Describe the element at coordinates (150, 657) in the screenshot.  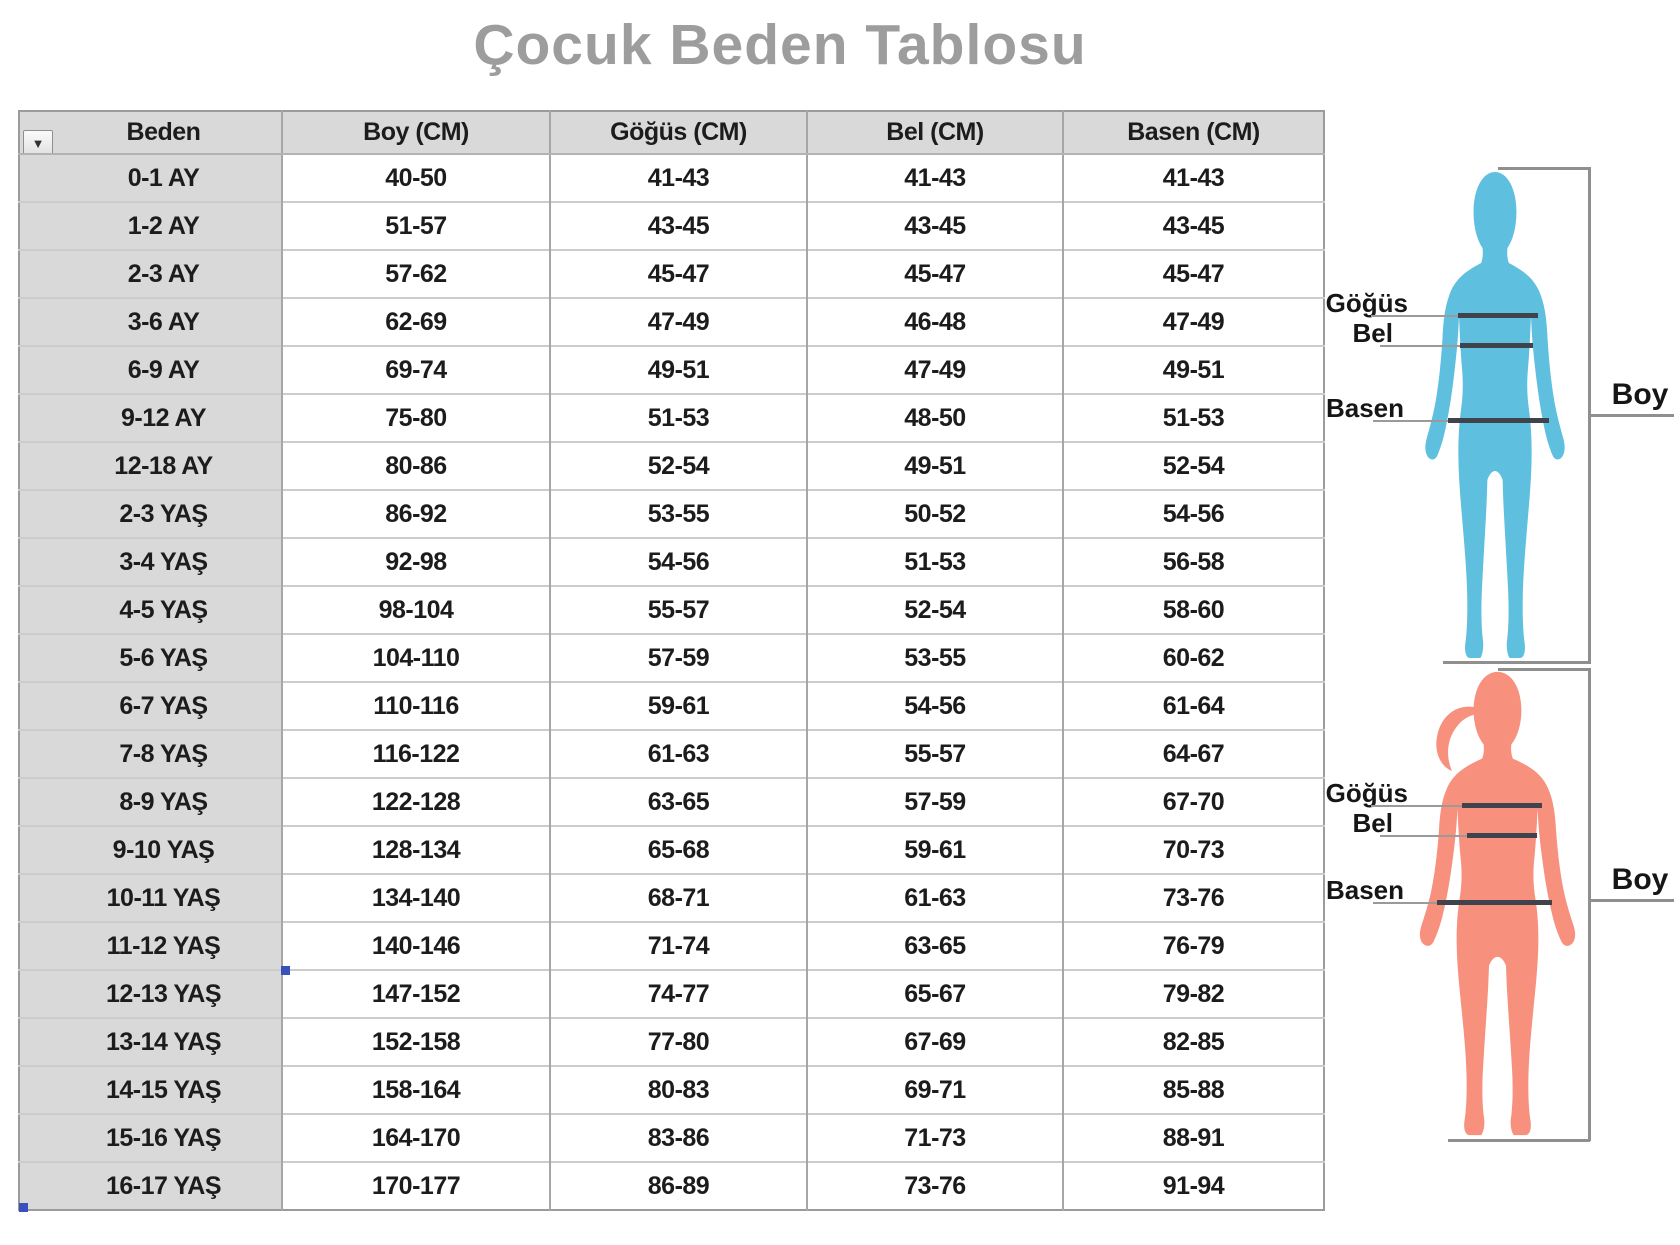
I see `size-label-cell: 5-6 YAŞ` at that location.